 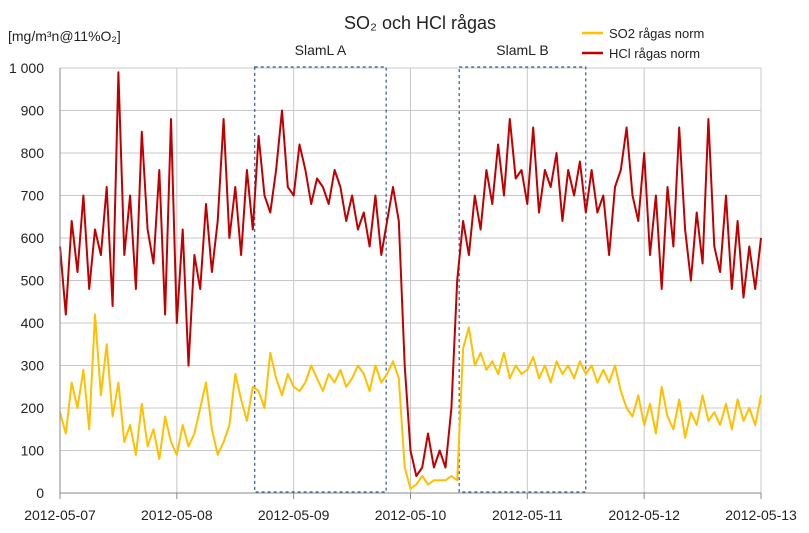 What do you see at coordinates (761, 515) in the screenshot?
I see `x-tick-label: 2012-05-13` at bounding box center [761, 515].